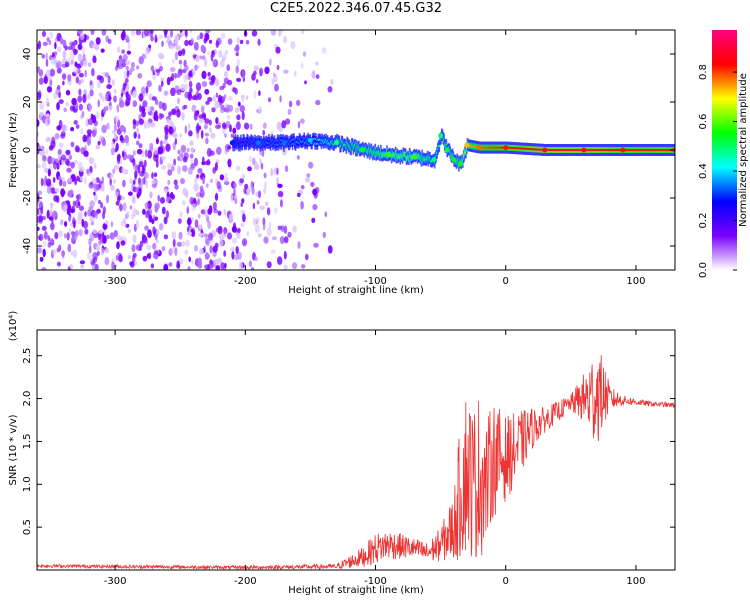 The image size is (750, 600). I want to click on x-tick-label: 100, so click(635, 581).